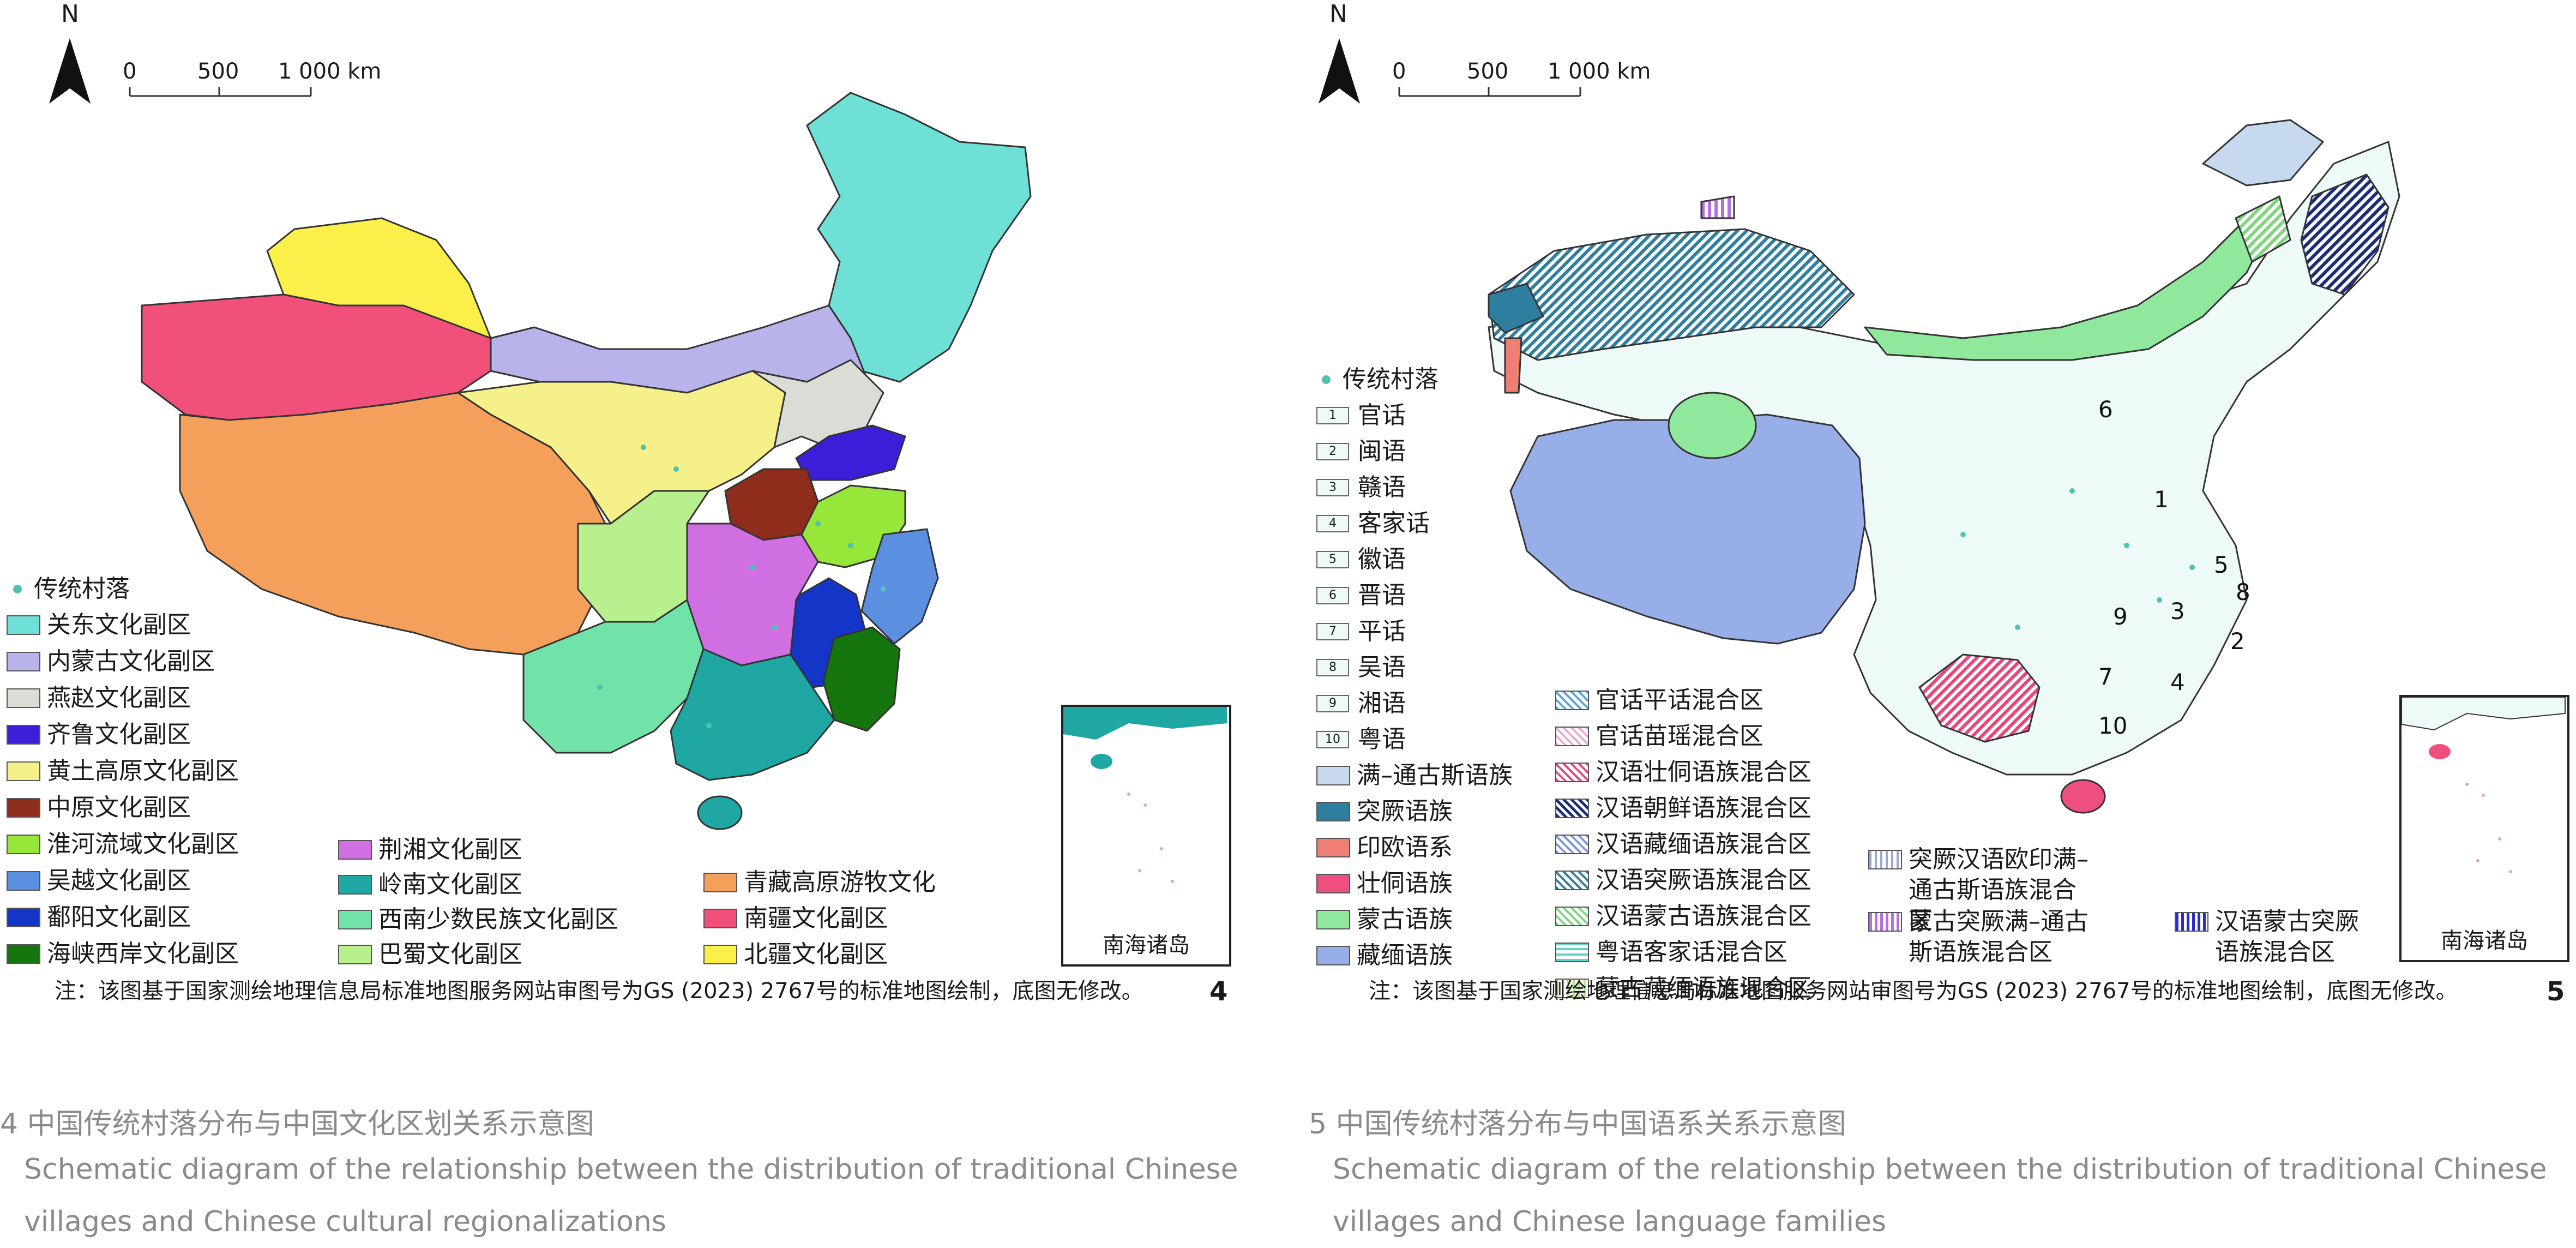 The image size is (2576, 1248). I want to click on legend-item: 关东文化副区, so click(99, 625).